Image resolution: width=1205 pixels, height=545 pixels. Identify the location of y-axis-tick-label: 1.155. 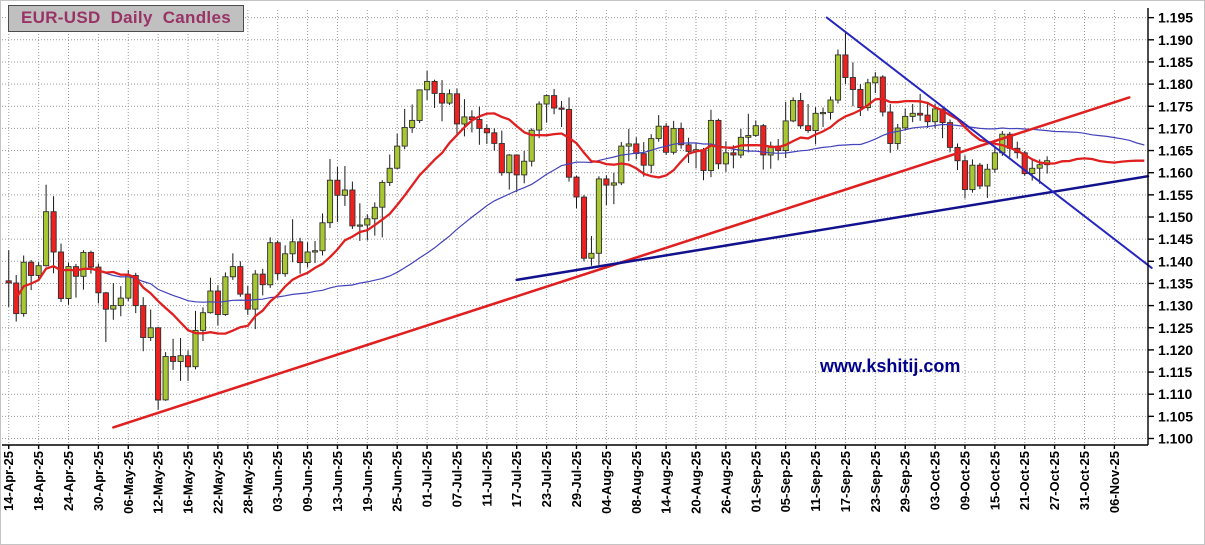
(1175, 195).